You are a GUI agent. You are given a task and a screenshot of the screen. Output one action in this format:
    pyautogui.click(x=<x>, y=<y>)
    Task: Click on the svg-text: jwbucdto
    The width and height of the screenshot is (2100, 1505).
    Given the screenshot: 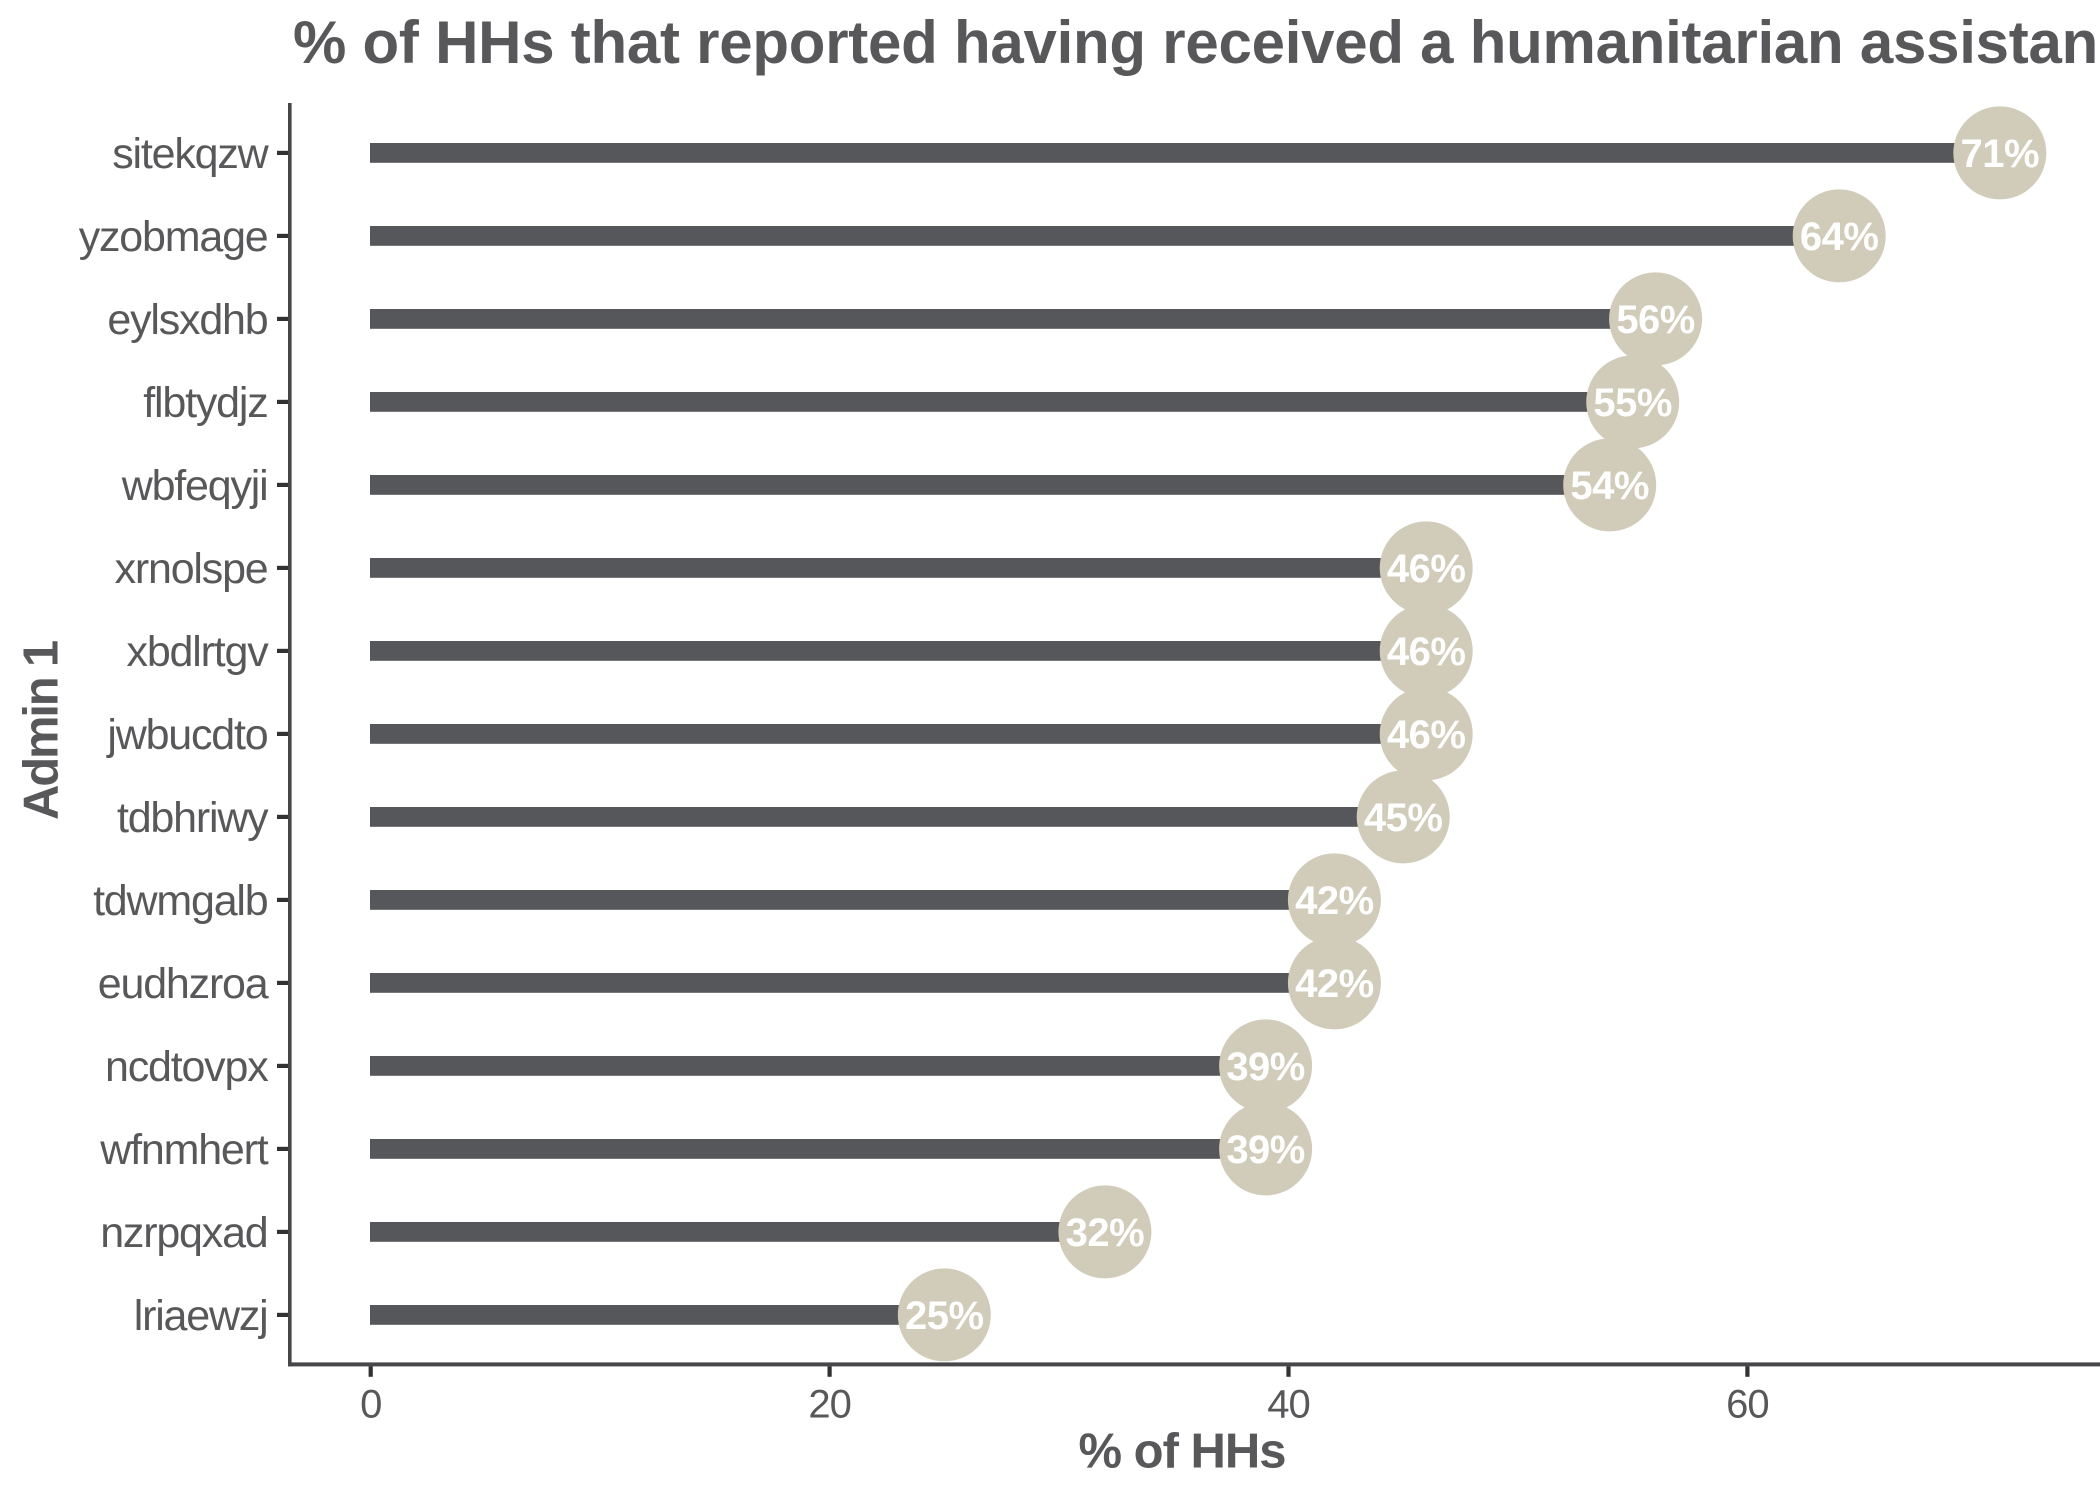 What is the action you would take?
    pyautogui.click(x=186, y=735)
    